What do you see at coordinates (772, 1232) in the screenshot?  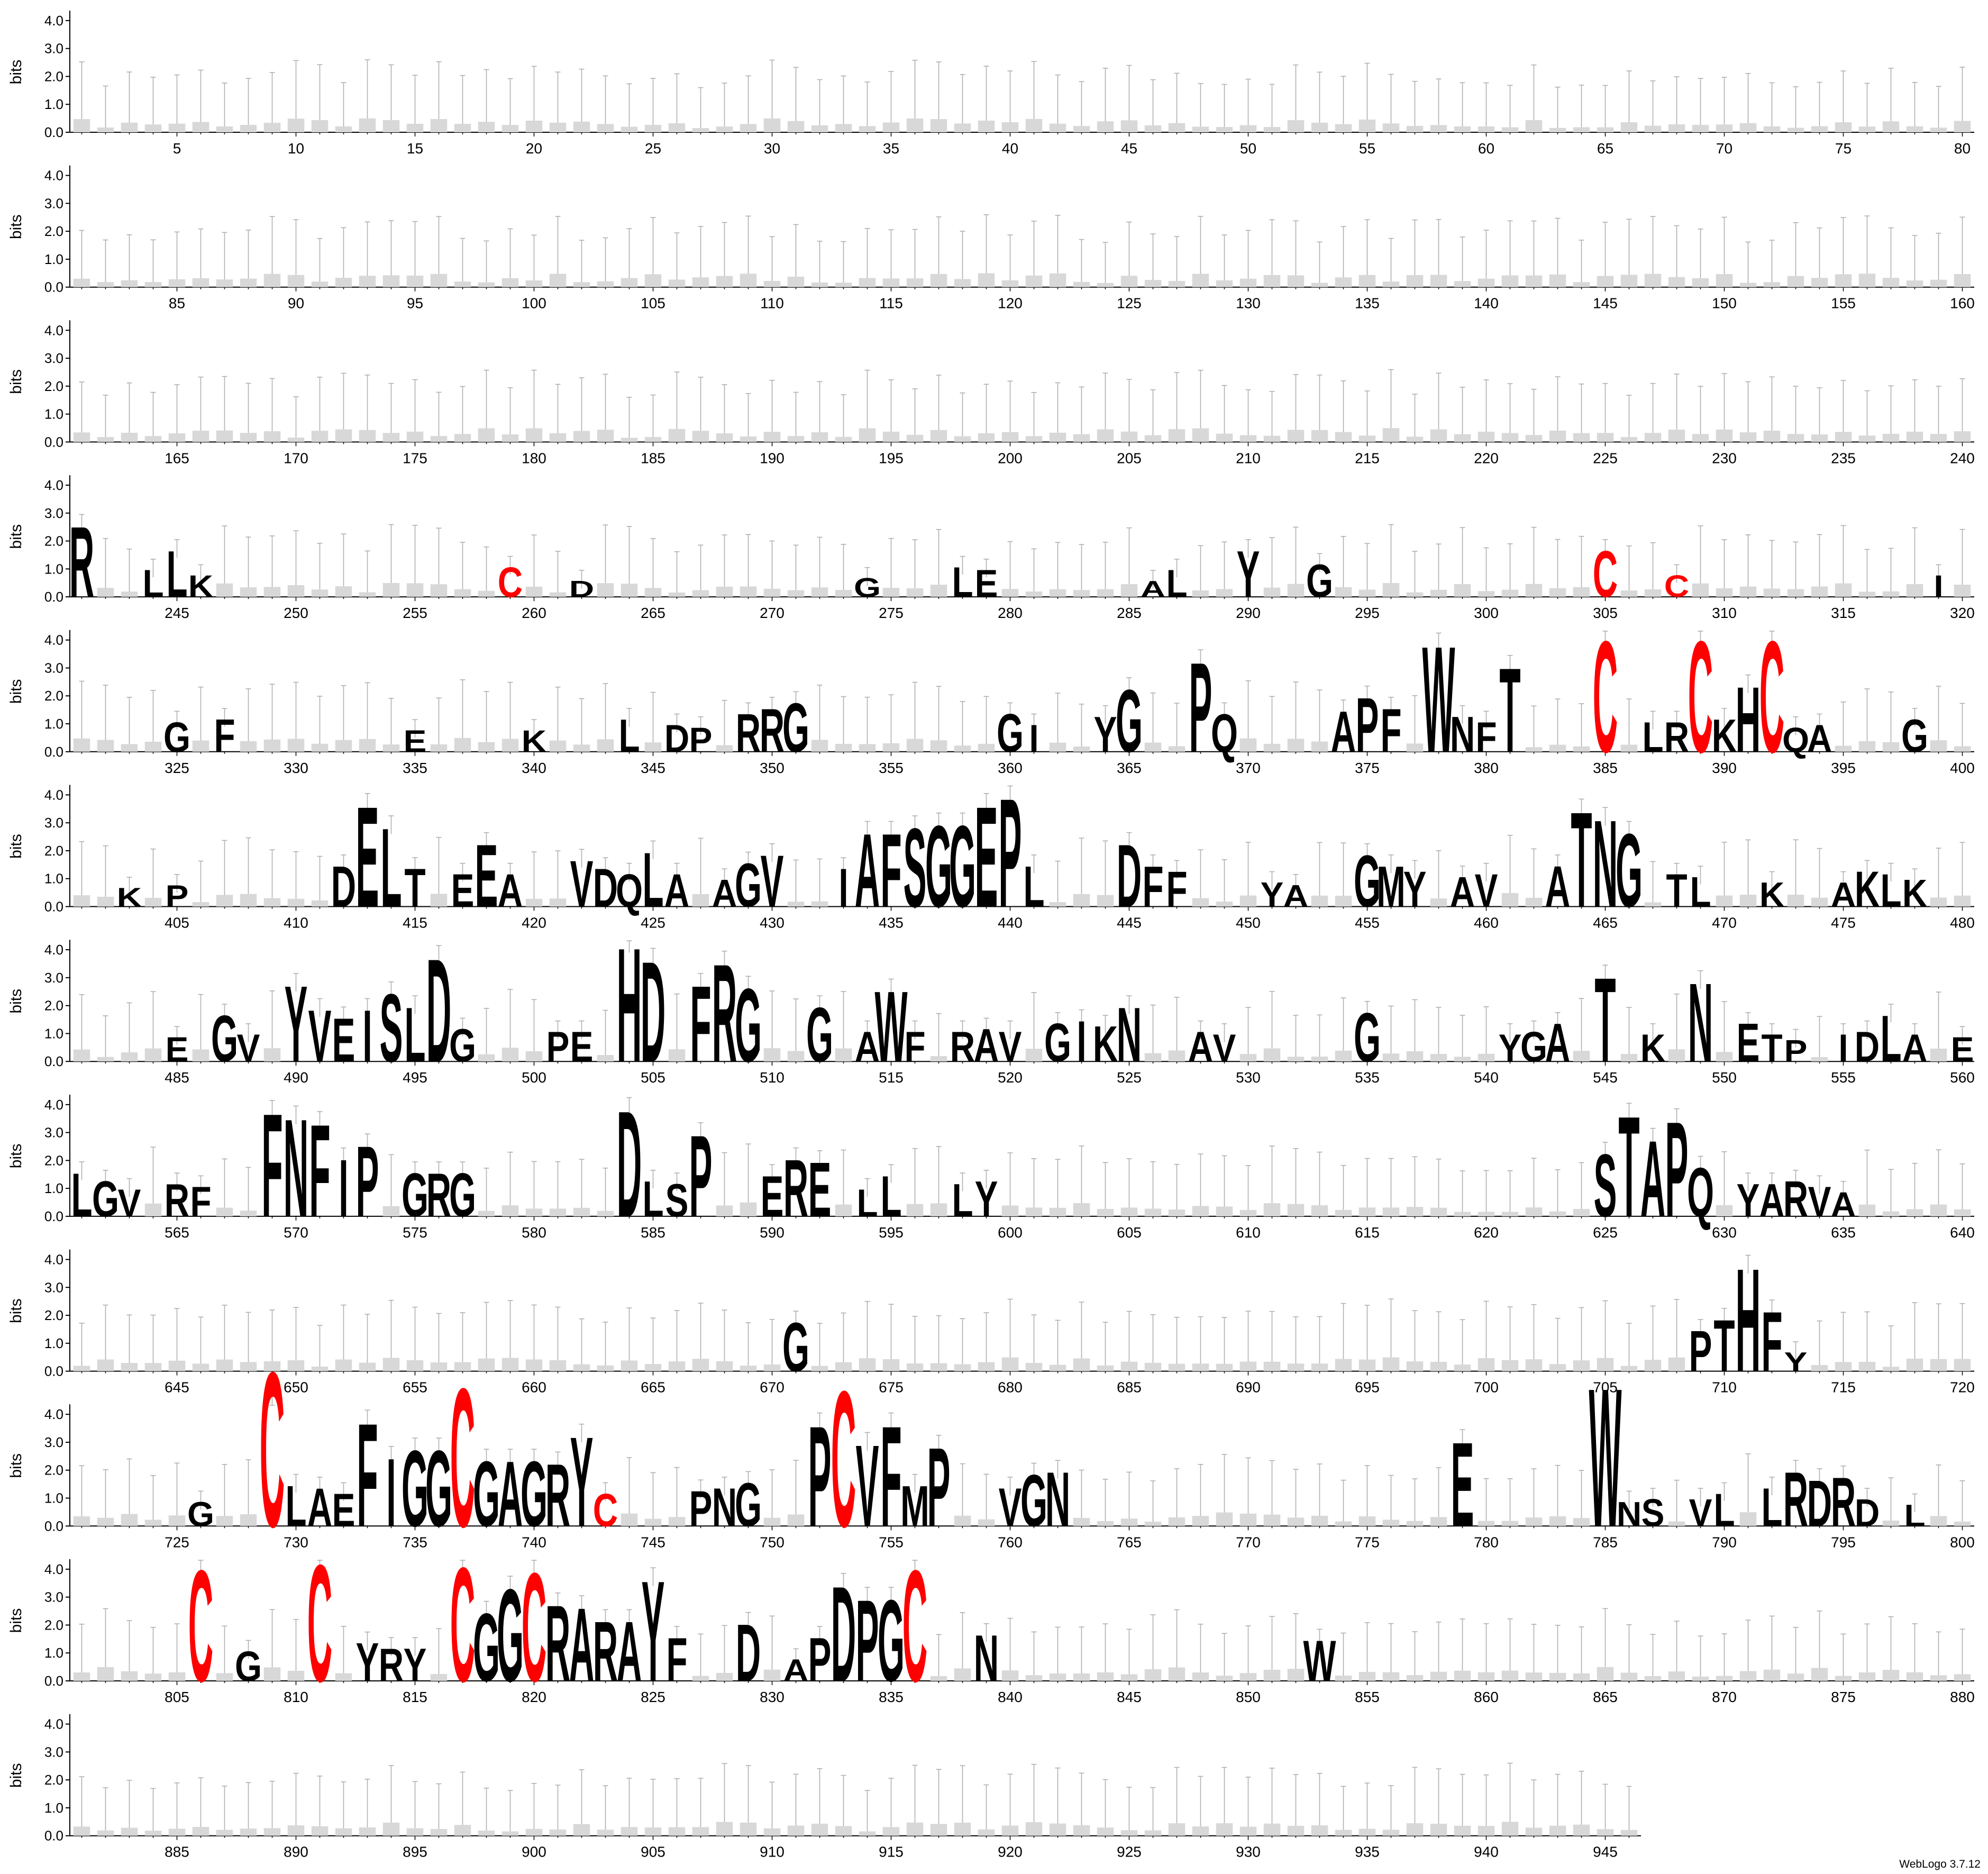 I see `x-tick-label: 590` at bounding box center [772, 1232].